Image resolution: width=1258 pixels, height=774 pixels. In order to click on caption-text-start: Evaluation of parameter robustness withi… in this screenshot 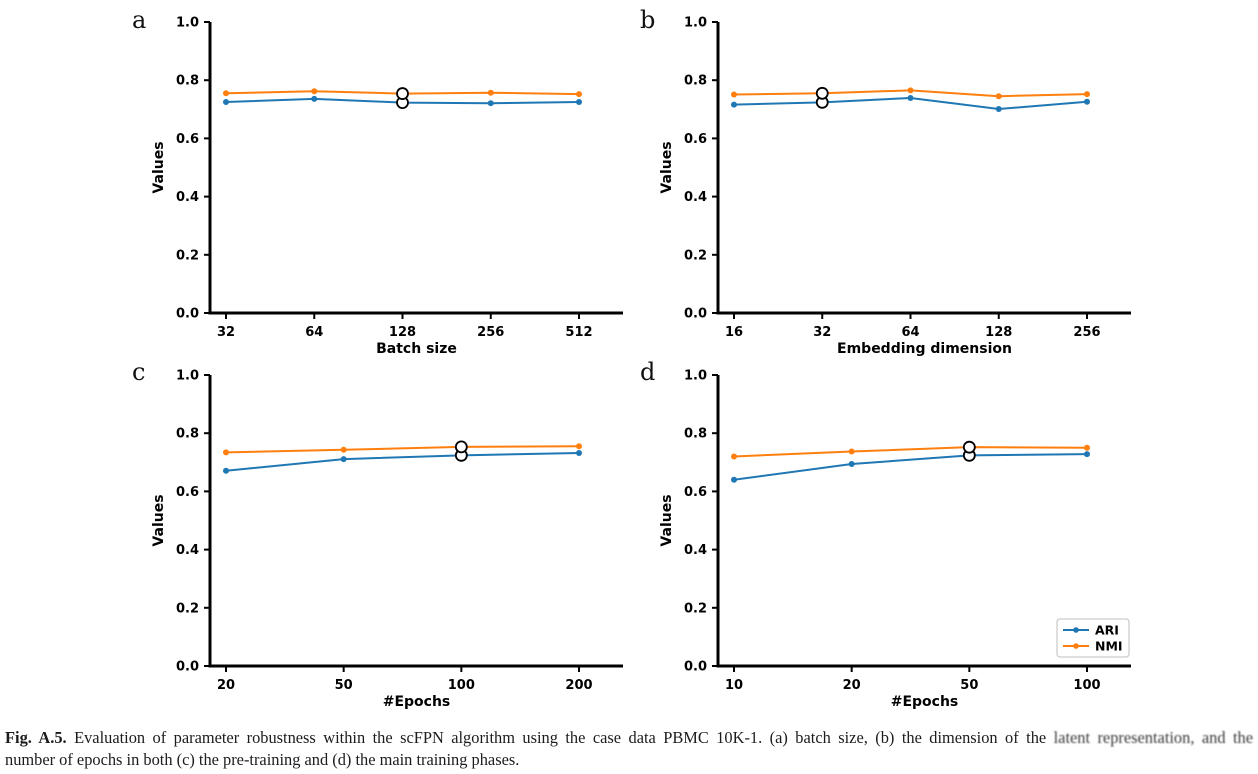, I will do `click(560, 737)`.